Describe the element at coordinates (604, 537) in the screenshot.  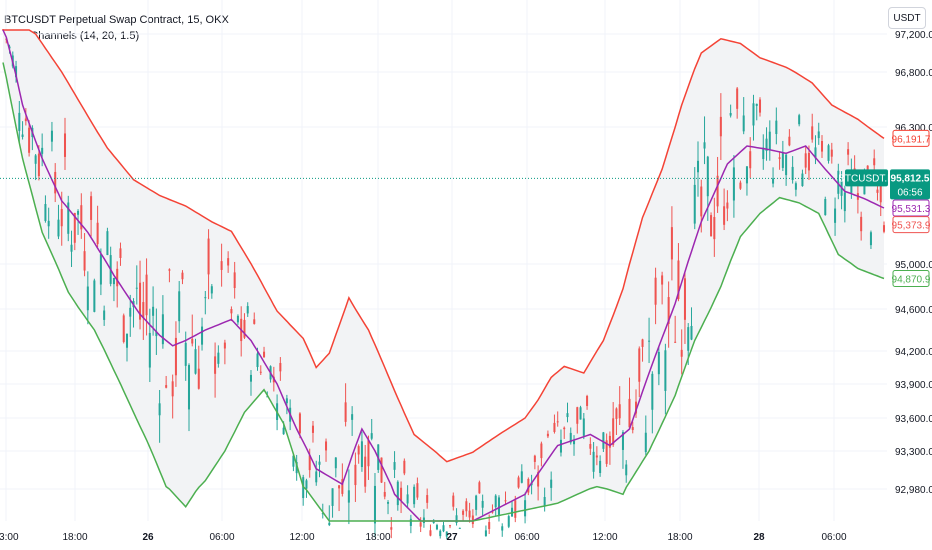
I see `time-tick-label: 12:00` at that location.